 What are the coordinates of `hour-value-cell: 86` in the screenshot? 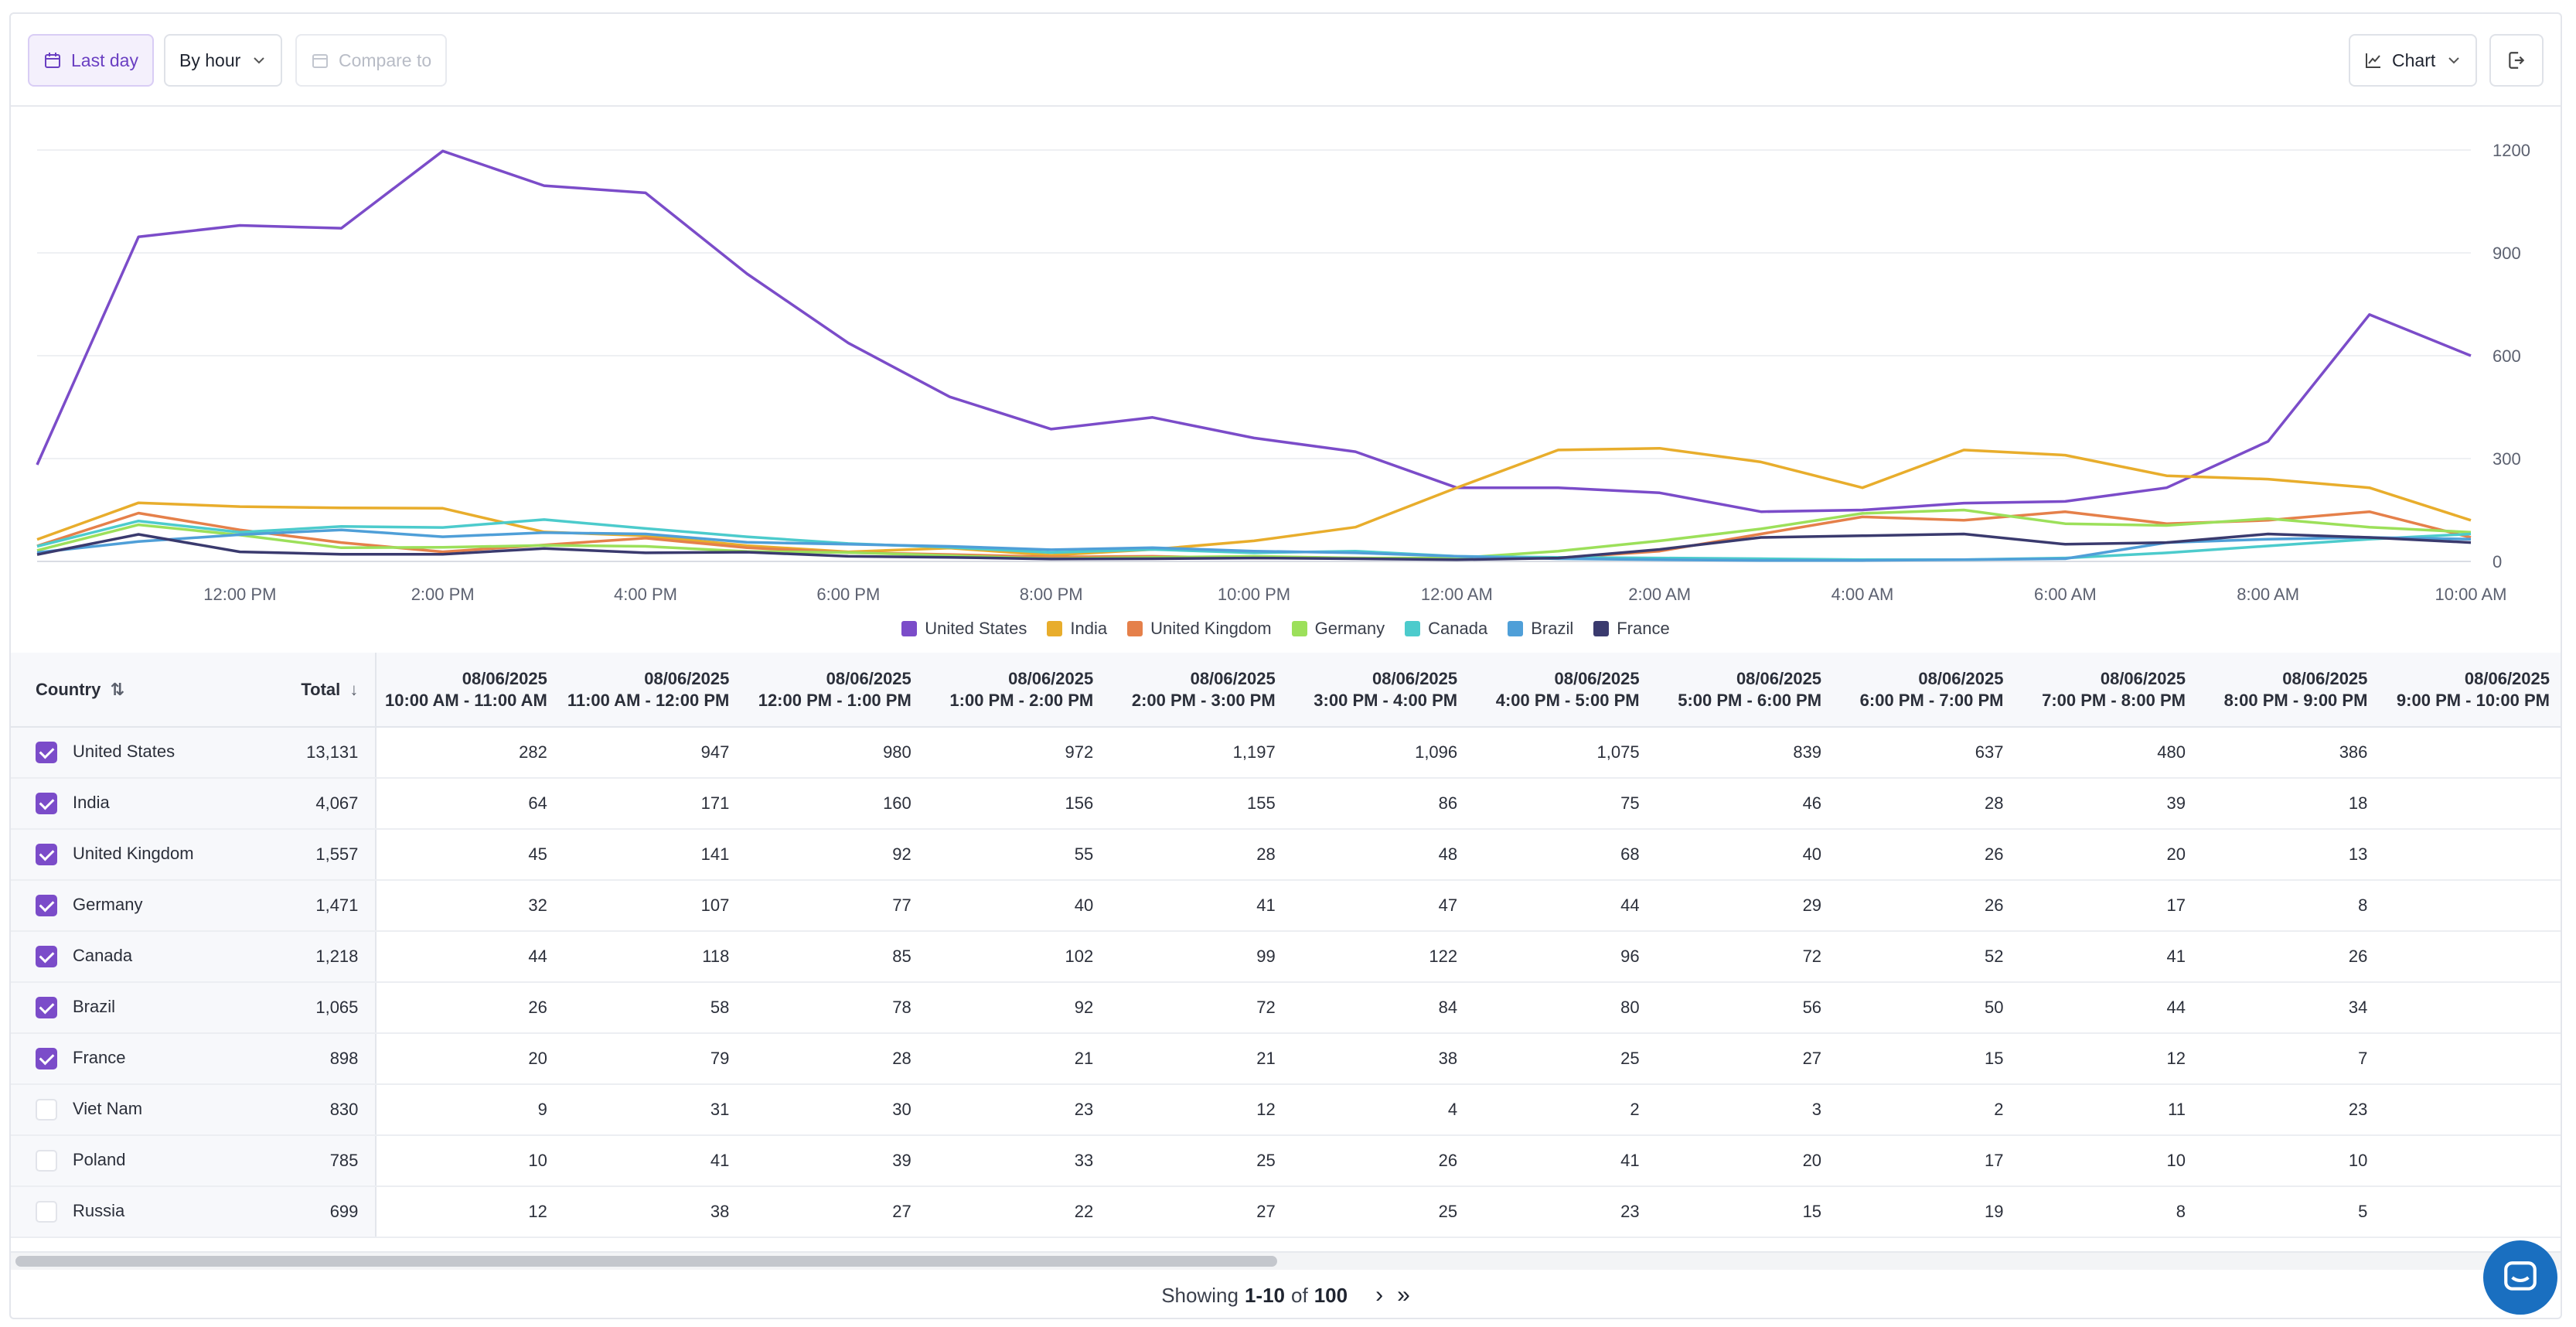 It's located at (1377, 804).